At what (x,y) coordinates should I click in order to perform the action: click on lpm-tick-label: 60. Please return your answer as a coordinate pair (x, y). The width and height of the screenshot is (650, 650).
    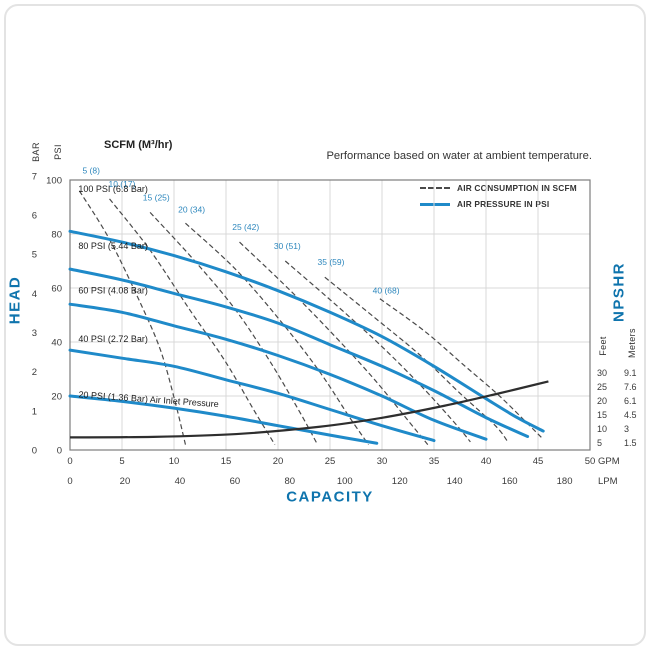
    Looking at the image, I should click on (235, 481).